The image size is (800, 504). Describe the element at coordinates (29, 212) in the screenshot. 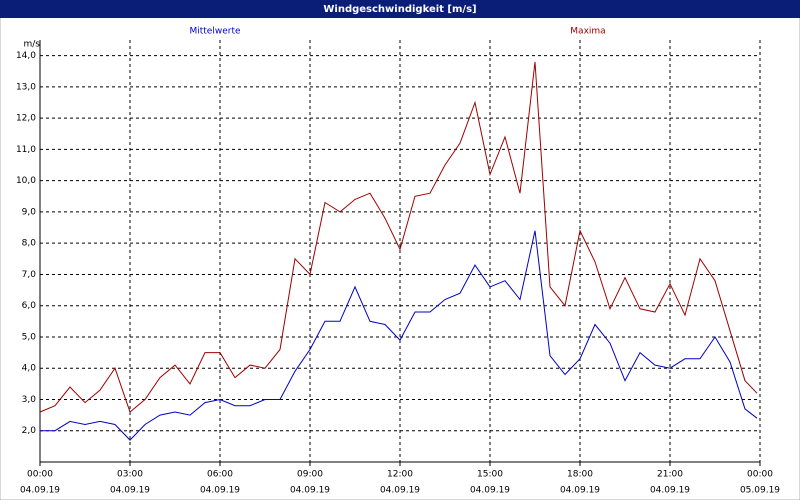

I see `y-tick-label: 9,0` at that location.